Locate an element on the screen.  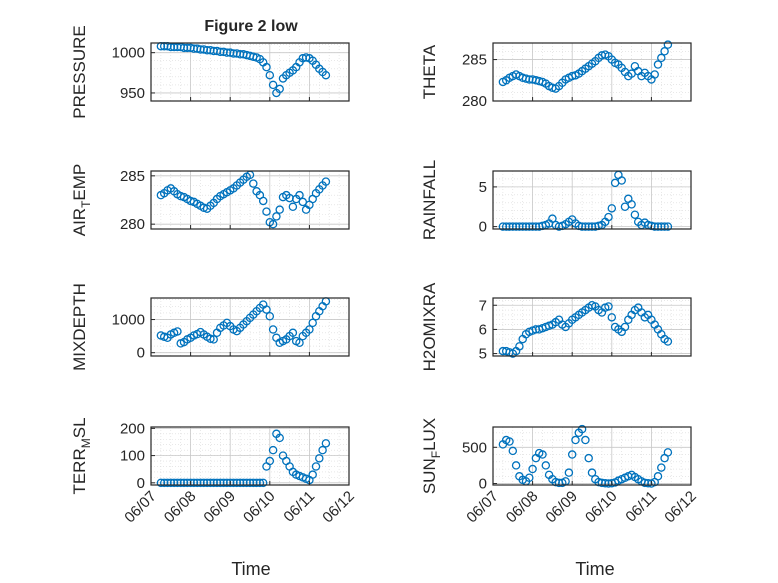
y-tick-label: 200 is located at coordinates (132, 428).